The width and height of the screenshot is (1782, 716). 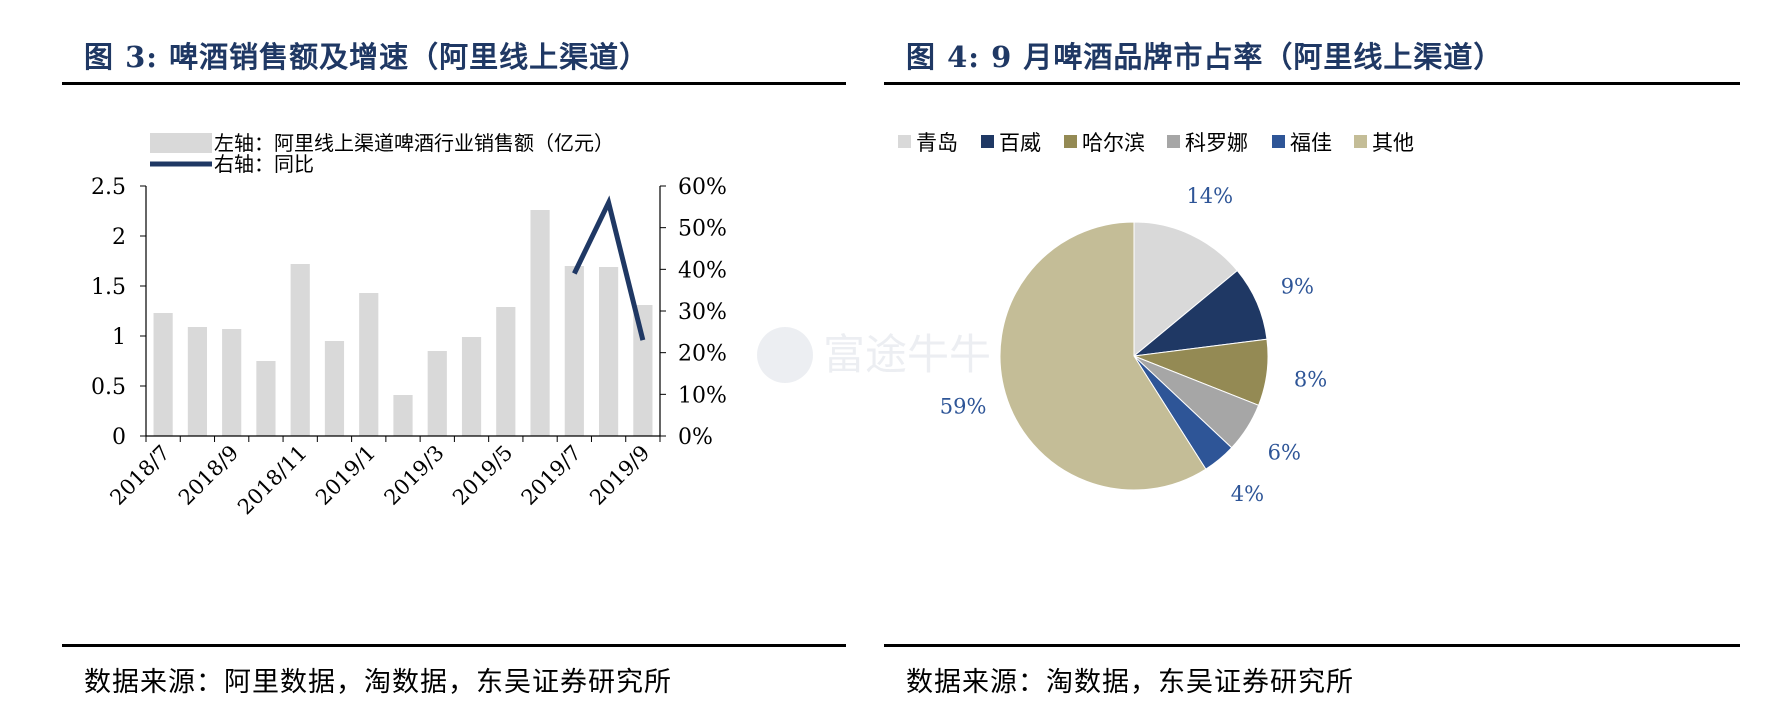 I want to click on x-tick-label: 2018/7, so click(x=139, y=475).